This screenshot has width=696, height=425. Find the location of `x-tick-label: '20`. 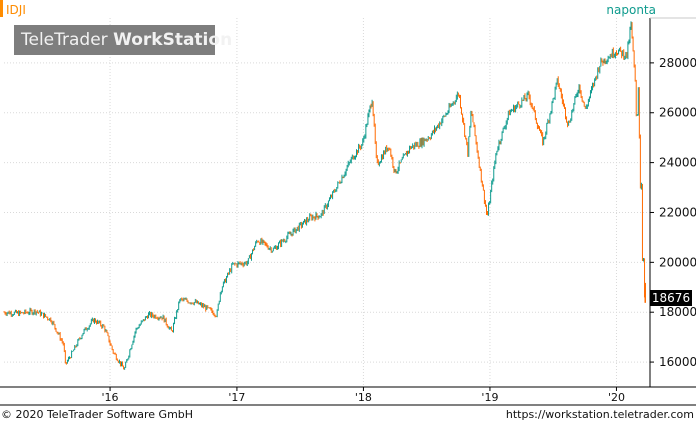

x-tick-label: '20 is located at coordinates (616, 397).